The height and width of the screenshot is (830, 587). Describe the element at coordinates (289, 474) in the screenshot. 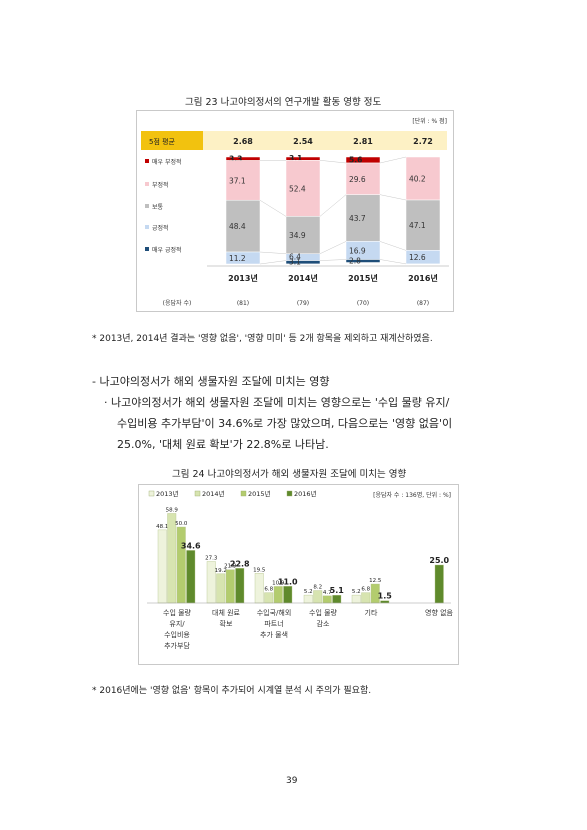

I see `figure-24-title: 그림 24 나고야의정서가 해외 생물자원 조달에 미치는 영향` at that location.